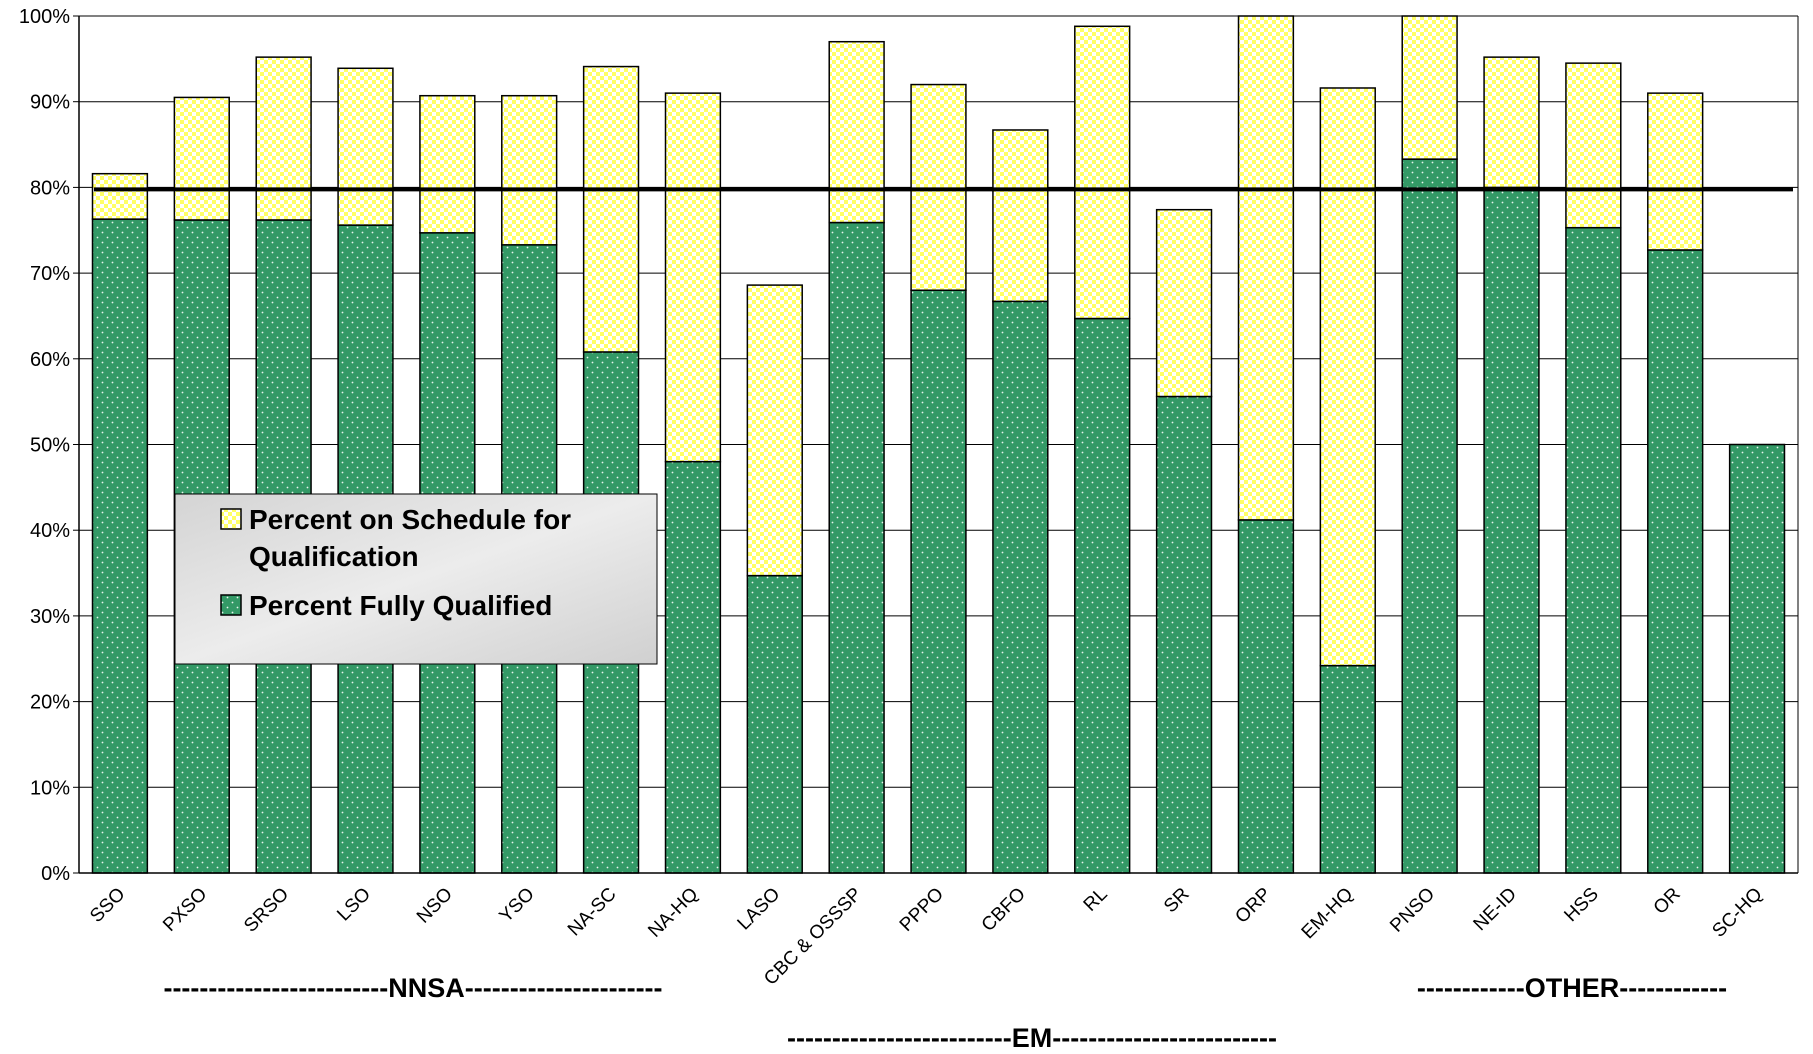 The height and width of the screenshot is (1054, 1813). I want to click on x-tick-label: LSO, so click(354, 905).